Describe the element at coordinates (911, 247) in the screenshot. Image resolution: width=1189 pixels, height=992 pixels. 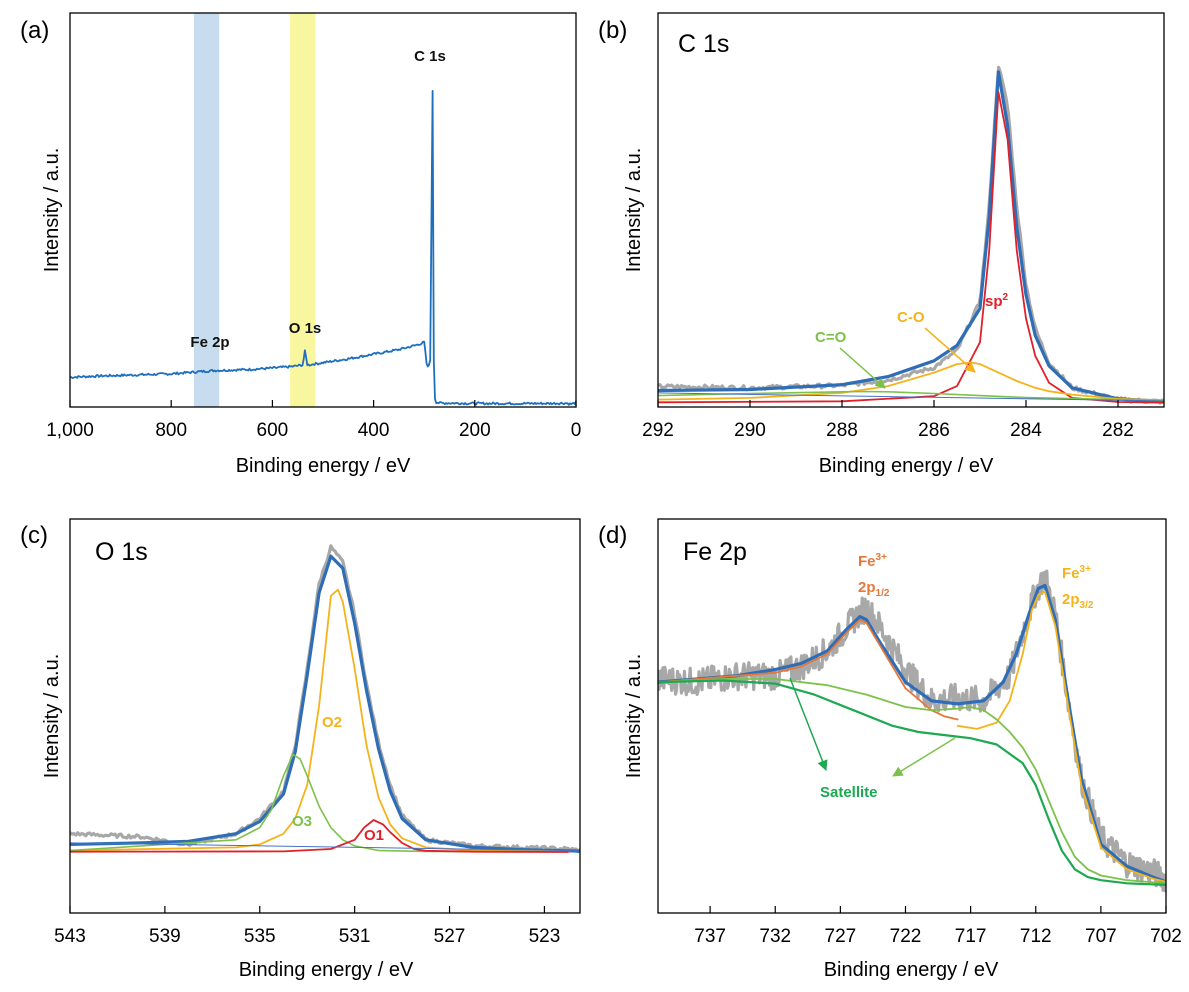
I see `series-sp2` at that location.